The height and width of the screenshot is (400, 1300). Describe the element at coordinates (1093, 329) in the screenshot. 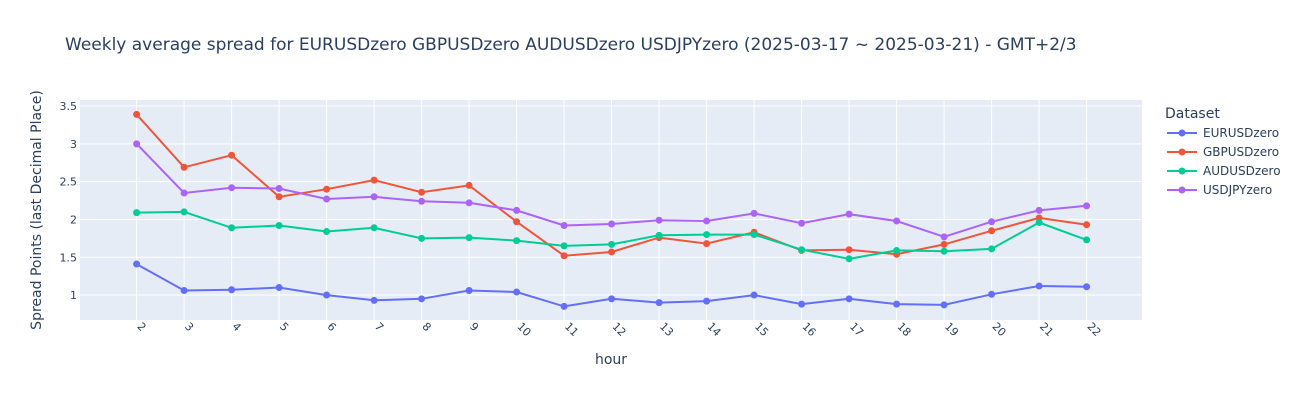

I see `x-tick-label: 22` at that location.